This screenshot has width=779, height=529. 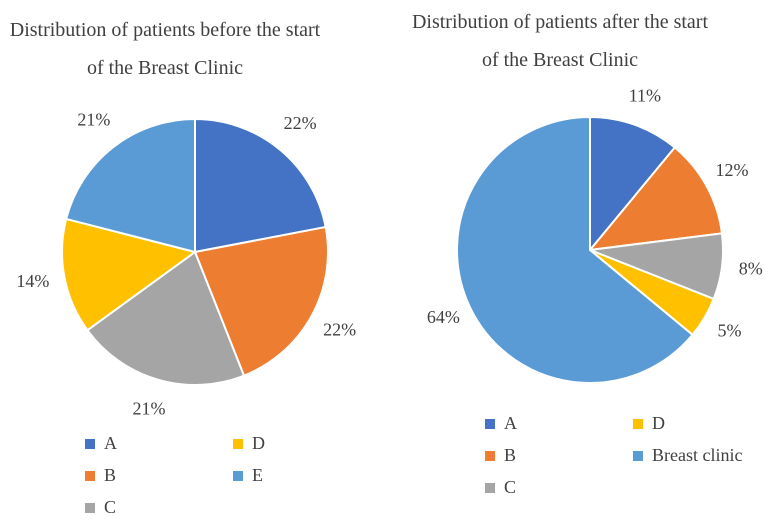 I want to click on data-label: 64%, so click(x=443, y=317).